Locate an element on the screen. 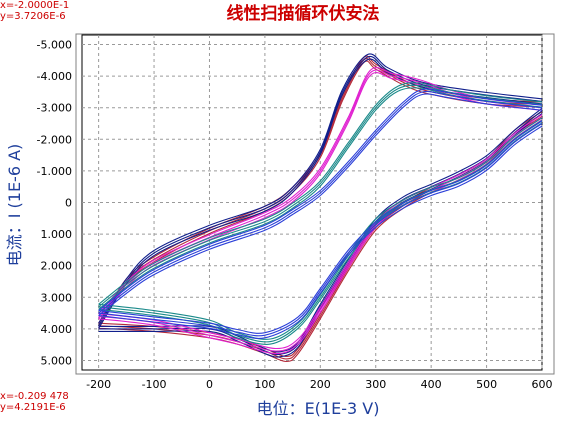 This screenshot has height=424, width=575. y-tick-label: -5.000 is located at coordinates (54, 44).